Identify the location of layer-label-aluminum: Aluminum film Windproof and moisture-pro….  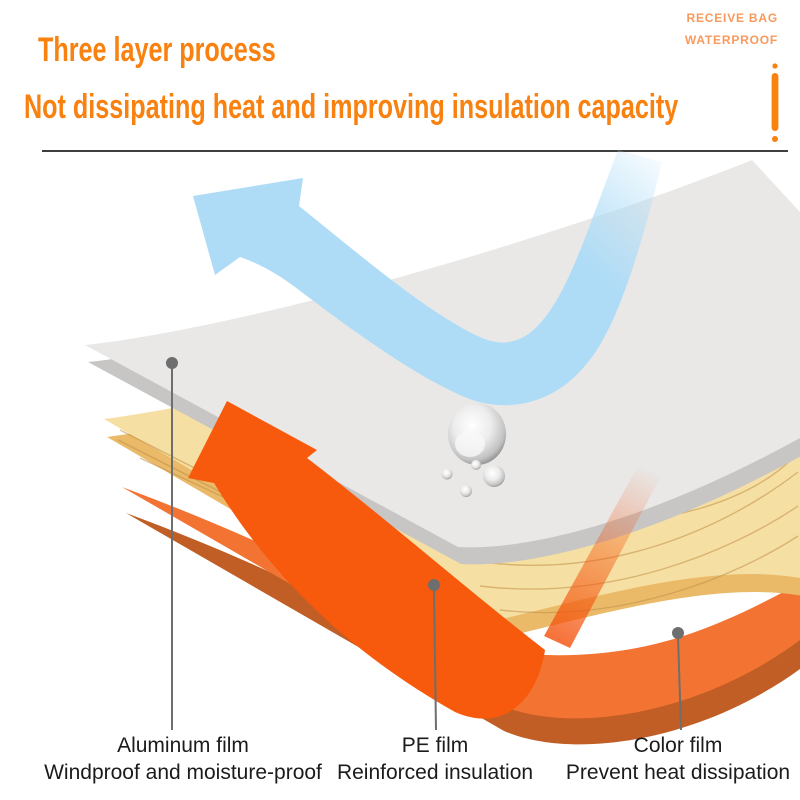
(183, 759).